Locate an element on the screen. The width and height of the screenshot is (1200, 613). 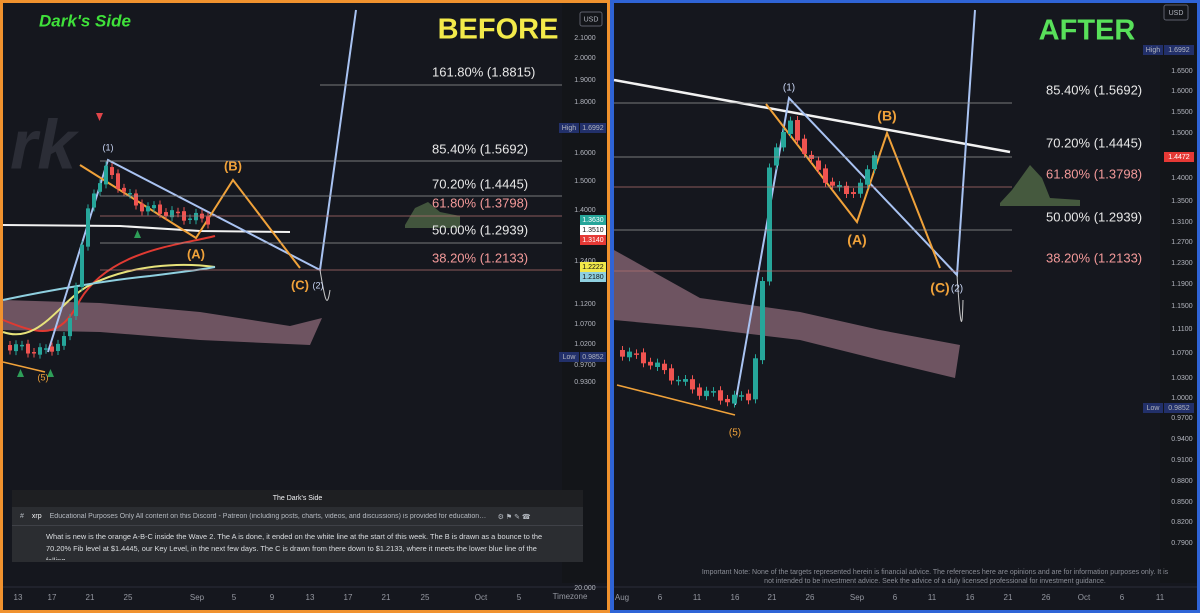
after-price-axis is located at coordinates (1178, 293).